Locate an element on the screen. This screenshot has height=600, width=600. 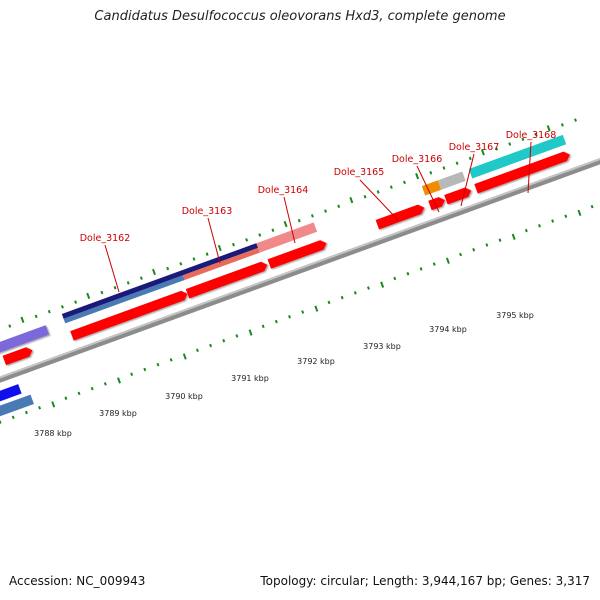
gene-label: Dole_3166 is located at coordinates (417, 159).